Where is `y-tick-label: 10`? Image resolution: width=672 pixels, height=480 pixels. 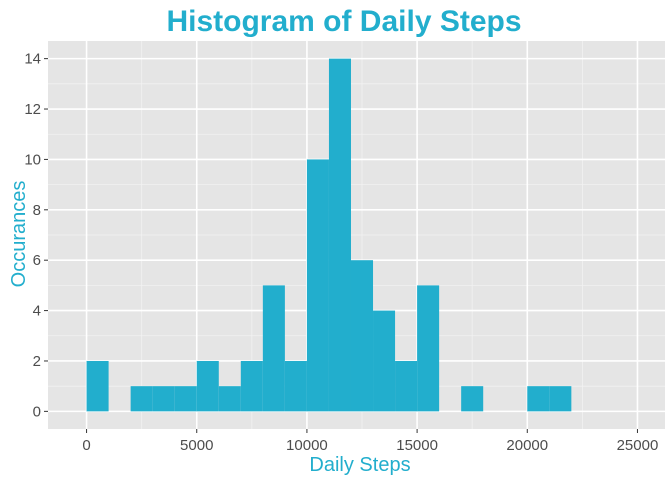 y-tick-label: 10 is located at coordinates (32, 159).